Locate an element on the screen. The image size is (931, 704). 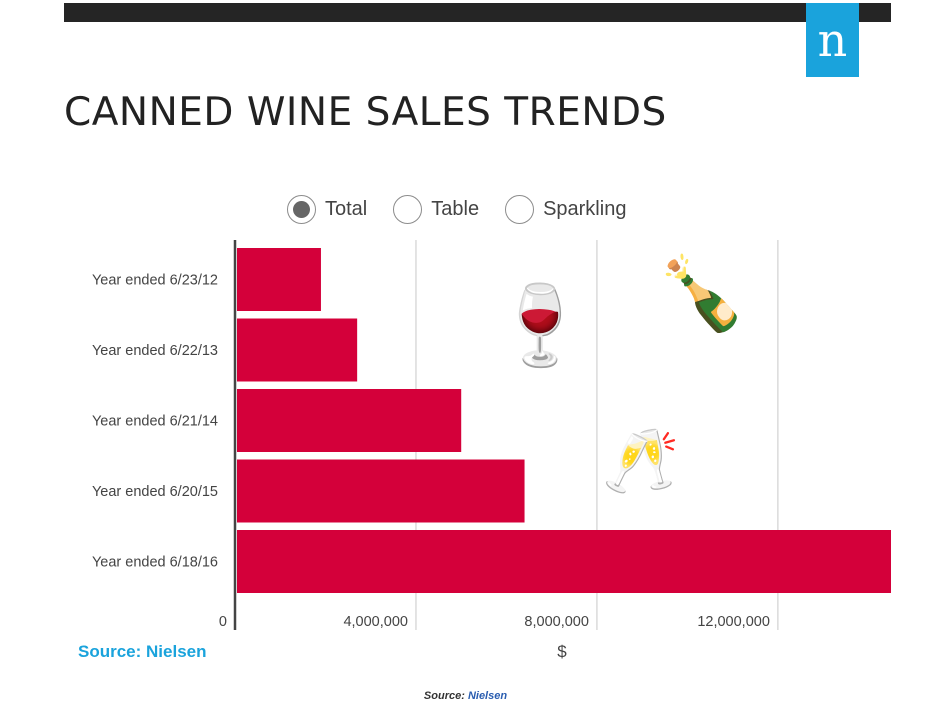
radio-button-total is located at coordinates (301, 209).